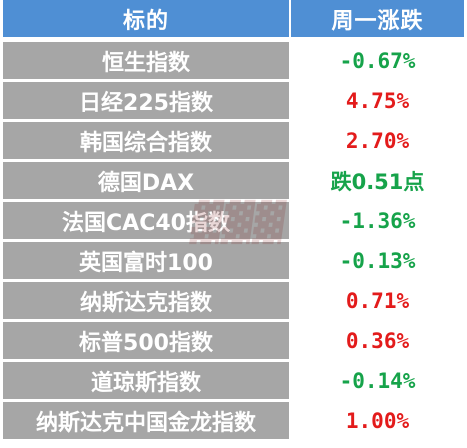 Image resolution: width=467 pixels, height=448 pixels. What do you see at coordinates (377, 420) in the screenshot?
I see `index-change: 1.00%` at bounding box center [377, 420].